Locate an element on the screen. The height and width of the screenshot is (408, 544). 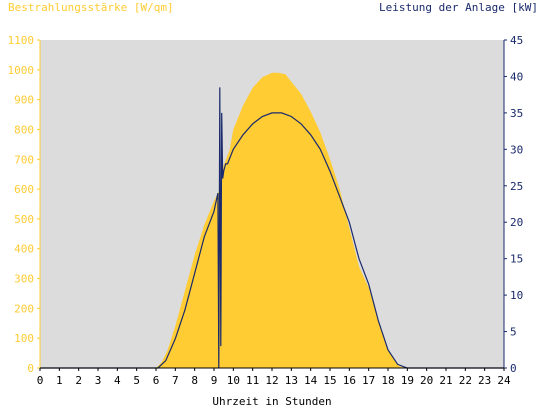
x-tick-label: 11 is located at coordinates (252, 380).